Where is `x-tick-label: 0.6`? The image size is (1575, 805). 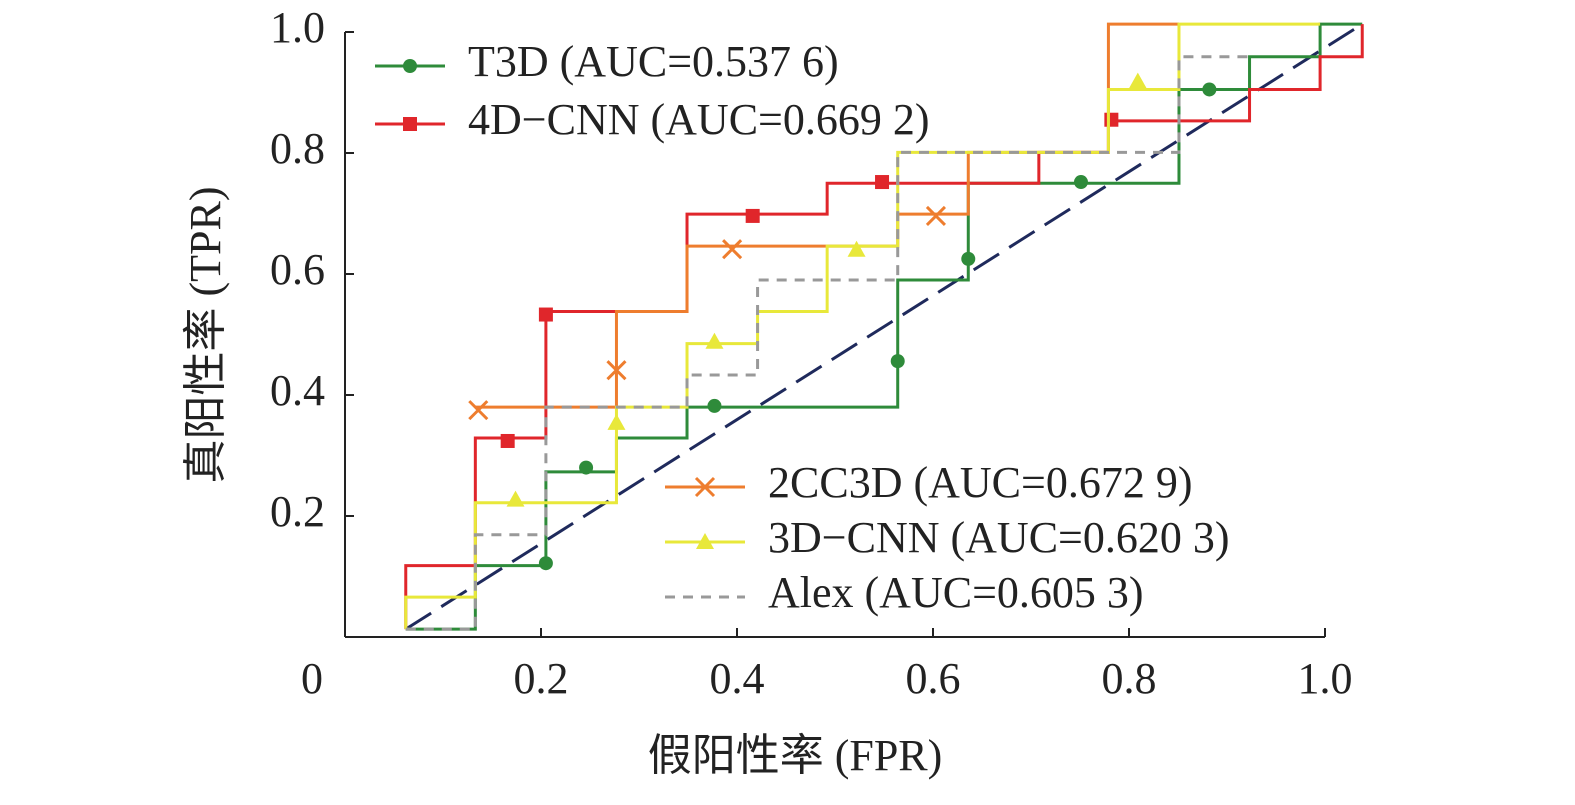 x-tick-label: 0.6 is located at coordinates (933, 678).